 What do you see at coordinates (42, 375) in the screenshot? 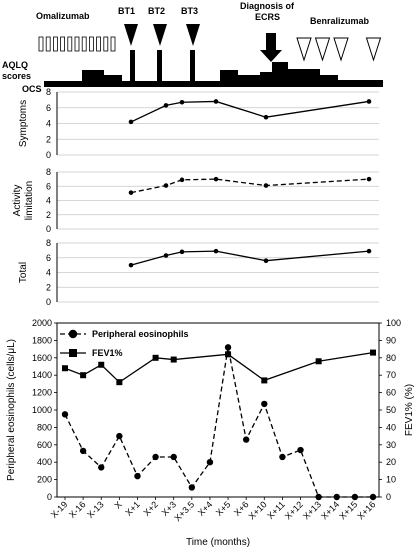
I see `y-tick-label: 1400` at bounding box center [42, 375].